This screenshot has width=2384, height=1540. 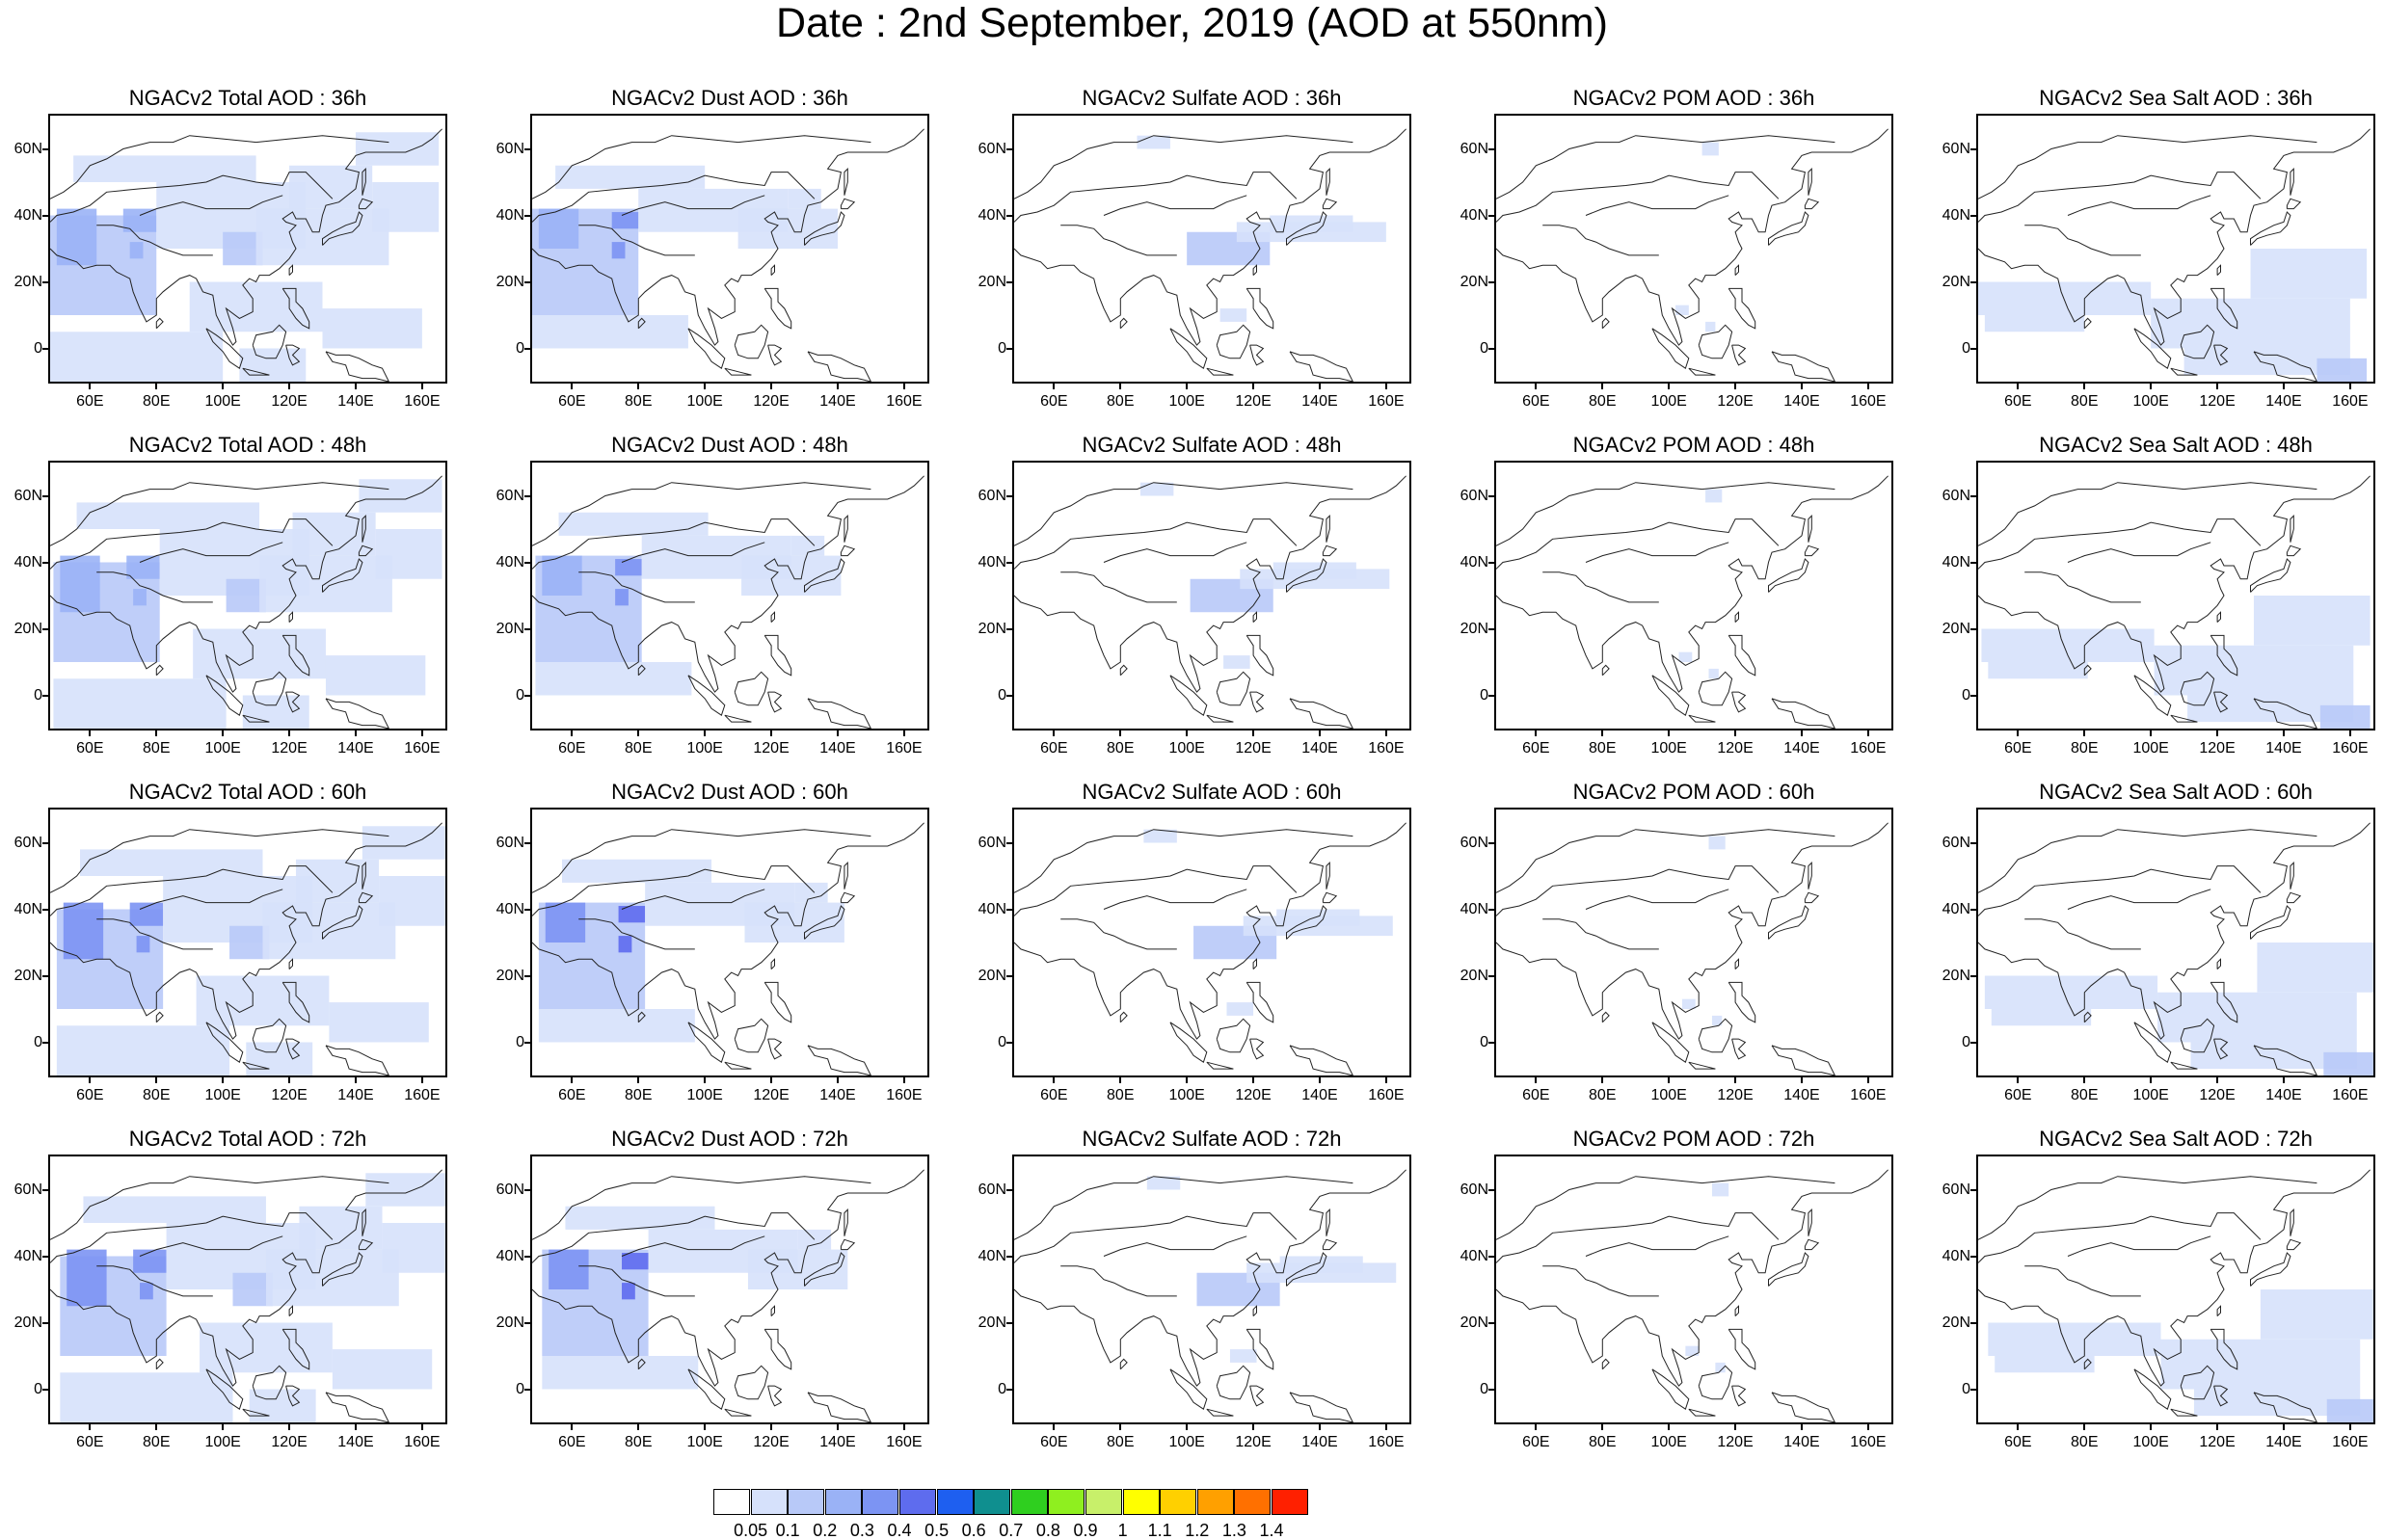 What do you see at coordinates (704, 1095) in the screenshot?
I see `lon-label: 100E` at bounding box center [704, 1095].